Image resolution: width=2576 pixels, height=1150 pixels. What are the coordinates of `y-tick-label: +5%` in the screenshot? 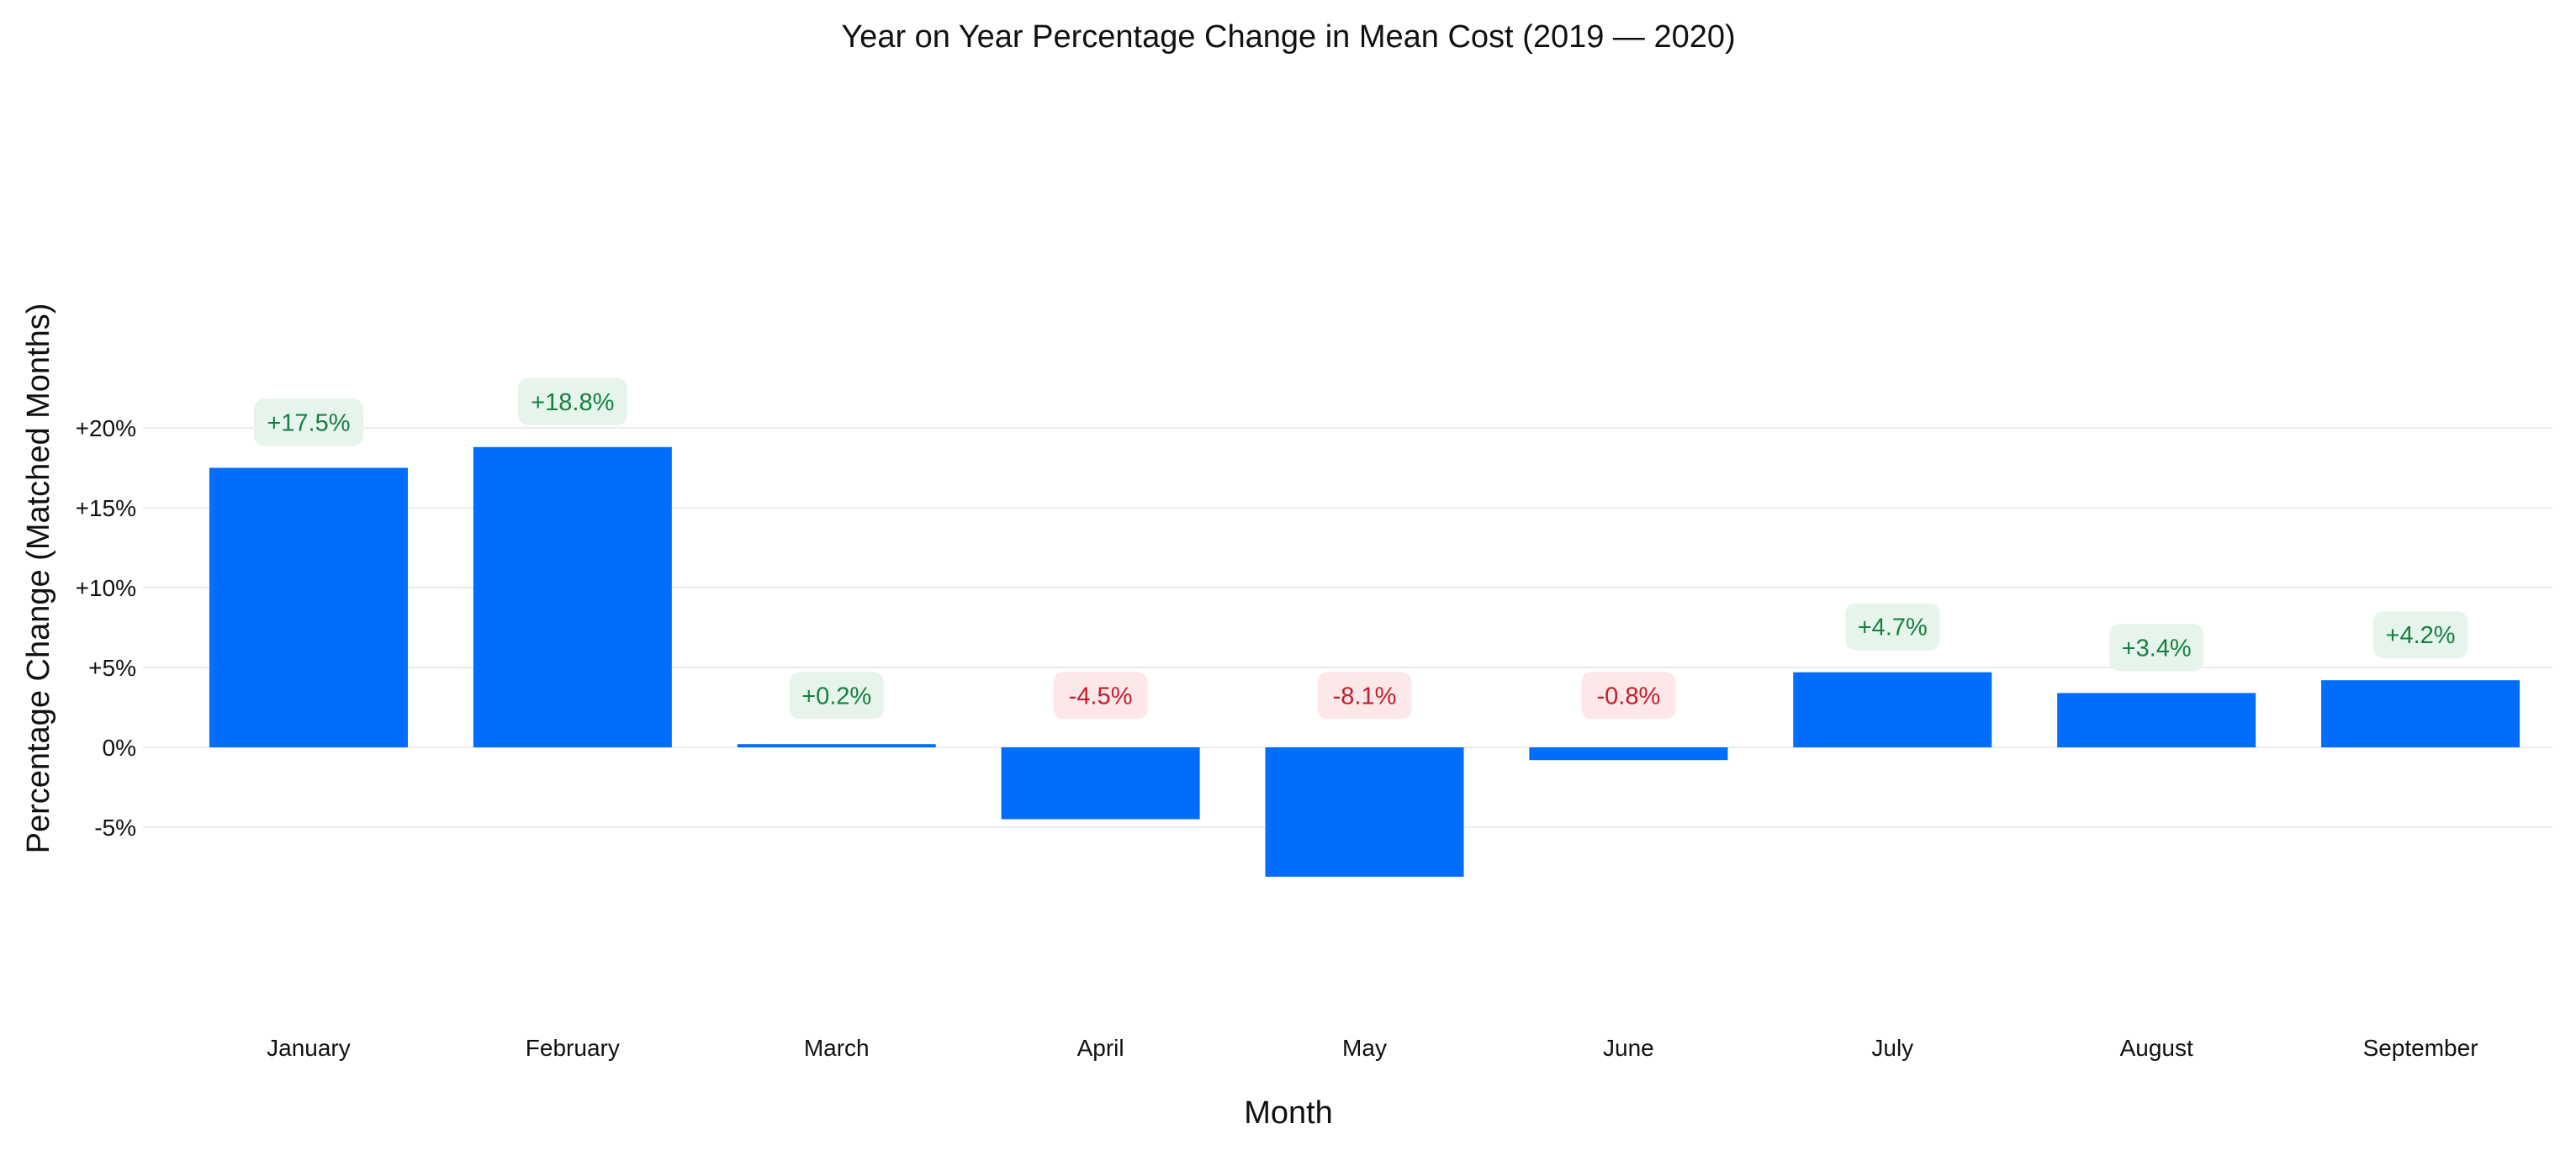 It's located at (112, 668).